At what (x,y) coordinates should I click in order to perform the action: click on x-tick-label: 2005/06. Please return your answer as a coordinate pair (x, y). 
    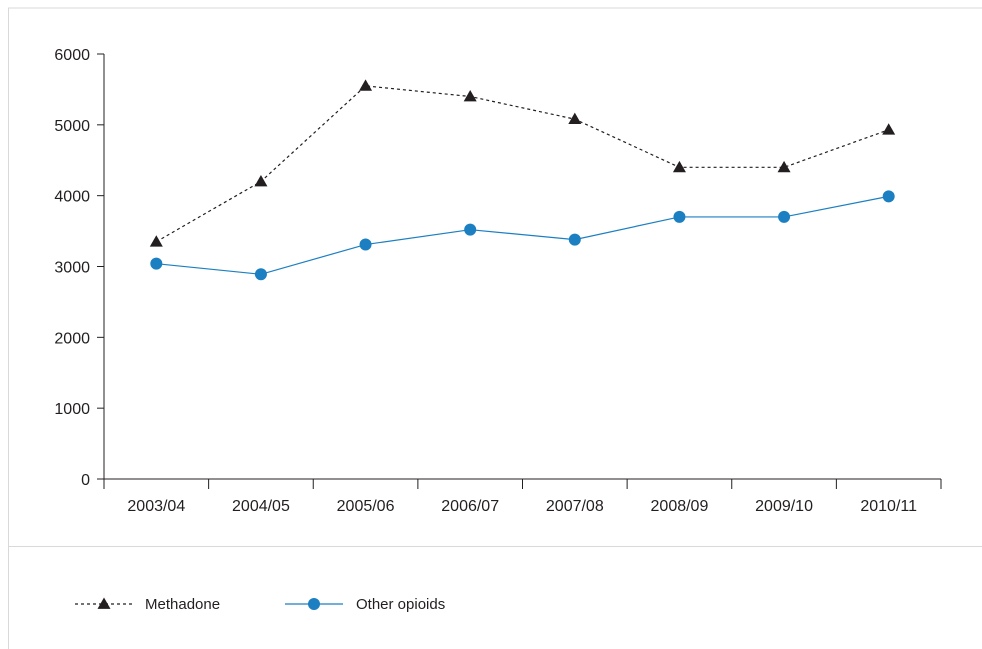
    Looking at the image, I should click on (366, 506).